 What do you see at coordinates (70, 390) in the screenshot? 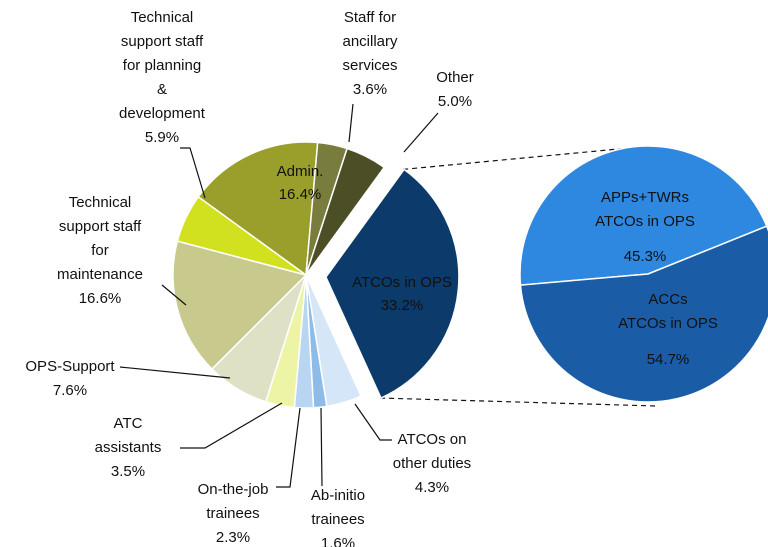
I see `value-label: 7.6%` at bounding box center [70, 390].